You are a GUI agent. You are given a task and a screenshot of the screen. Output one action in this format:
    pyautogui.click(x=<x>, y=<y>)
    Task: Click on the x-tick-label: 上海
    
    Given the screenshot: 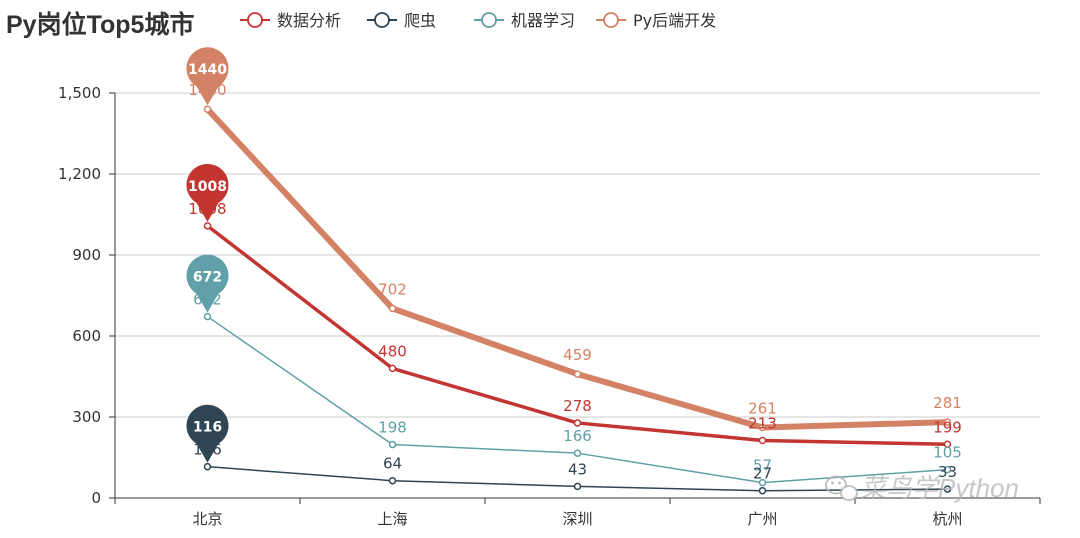 What is the action you would take?
    pyautogui.click(x=392, y=519)
    